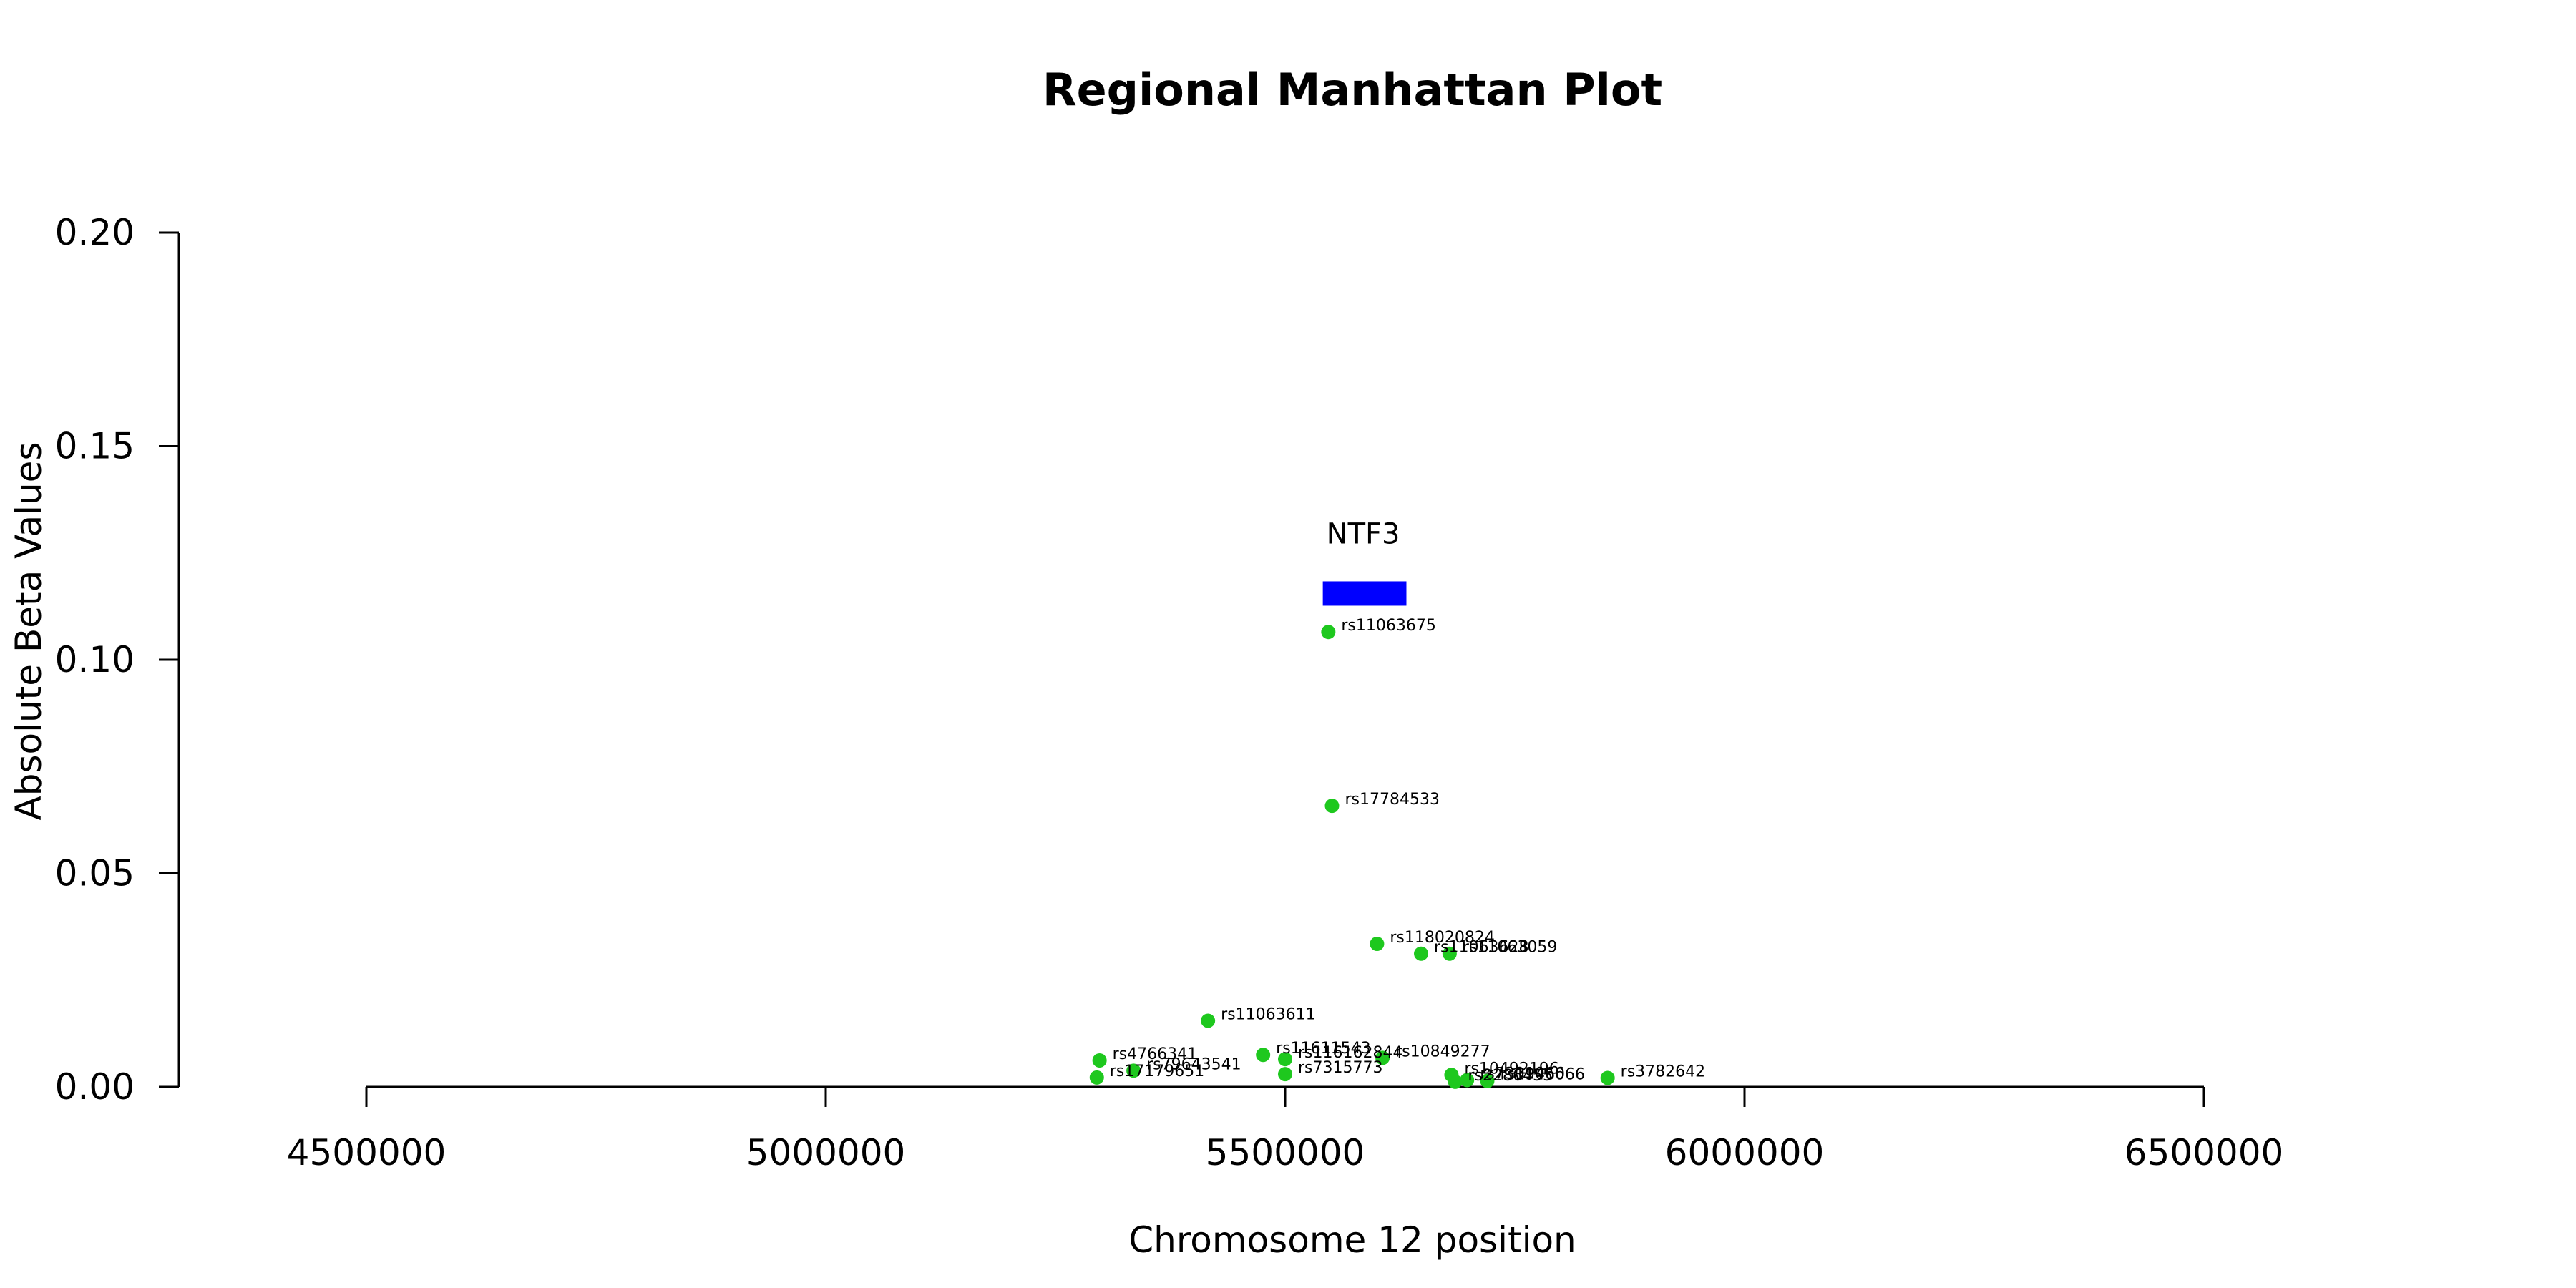  What do you see at coordinates (1542, 1075) in the screenshot?
I see `snp-label: rs1946066` at bounding box center [1542, 1075].